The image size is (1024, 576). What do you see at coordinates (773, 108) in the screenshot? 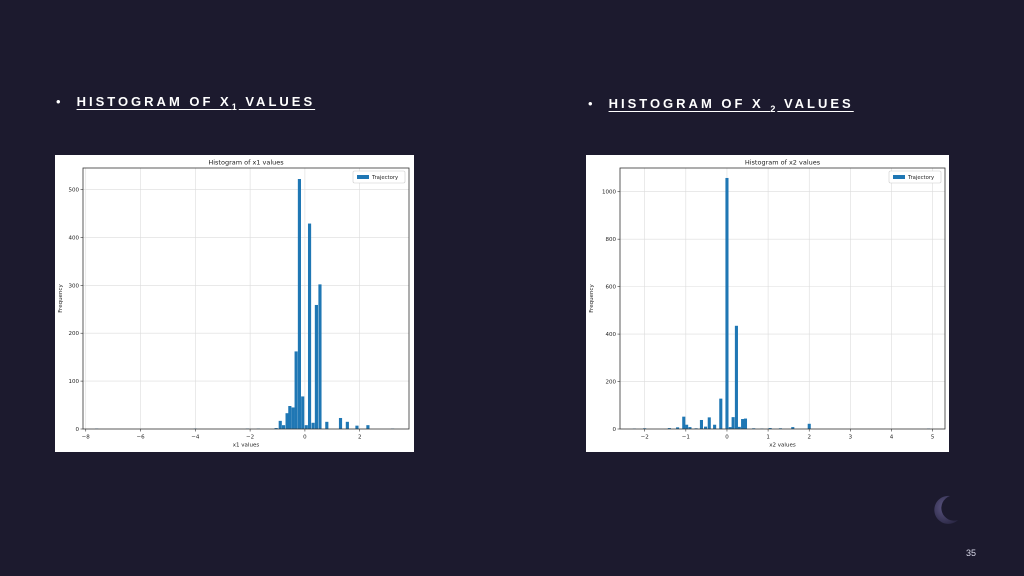
I see `heading-subscript: 2` at bounding box center [773, 108].